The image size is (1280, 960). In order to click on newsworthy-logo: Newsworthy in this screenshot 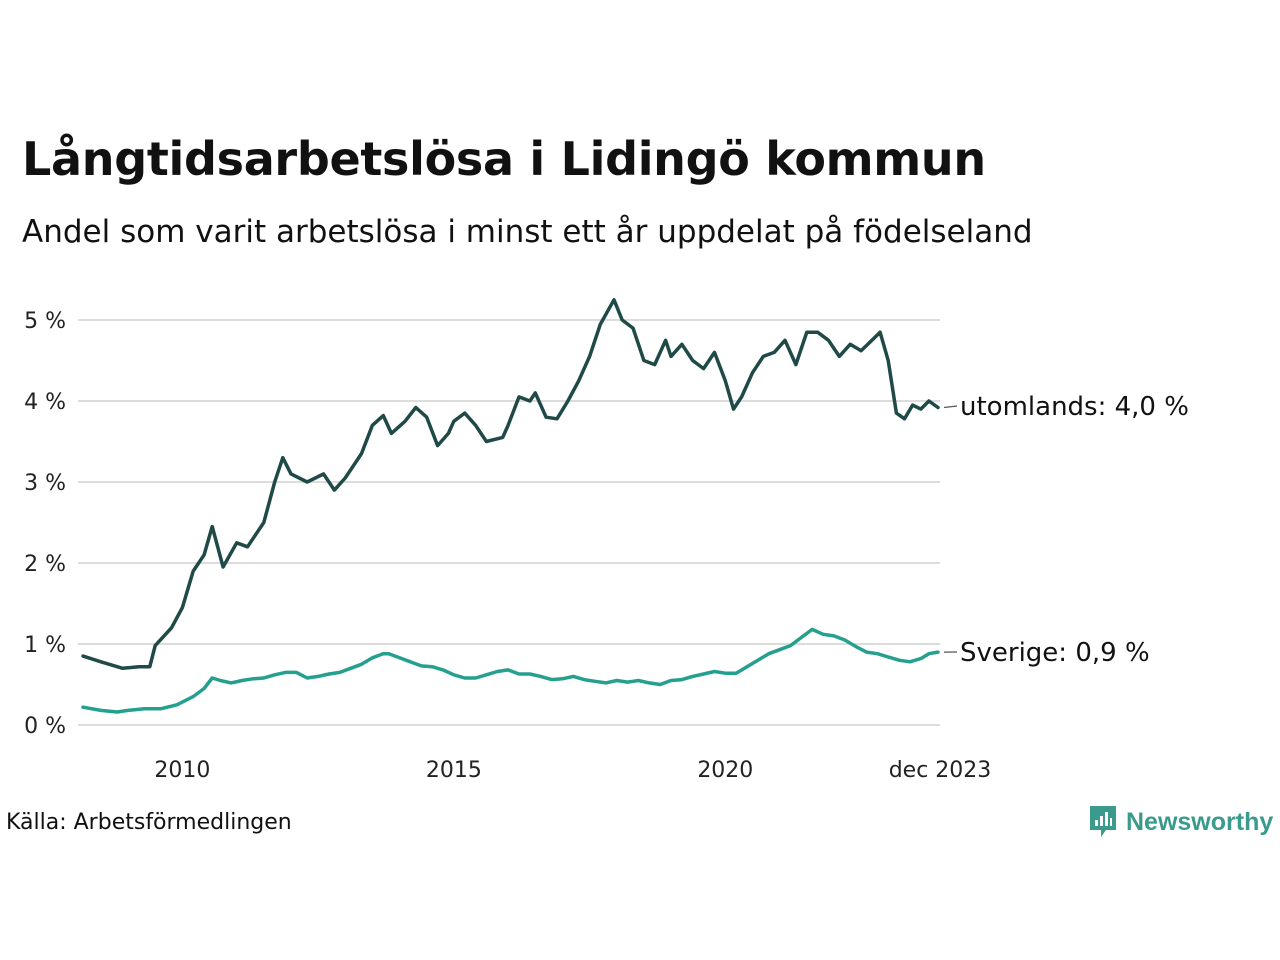, I will do `click(1180, 822)`.